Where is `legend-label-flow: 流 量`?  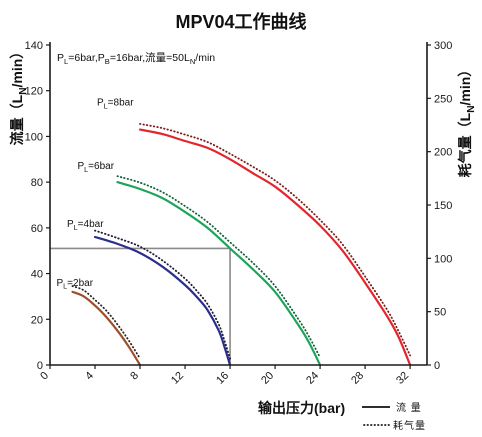 legend-label-flow: 流 量 is located at coordinates (409, 407).